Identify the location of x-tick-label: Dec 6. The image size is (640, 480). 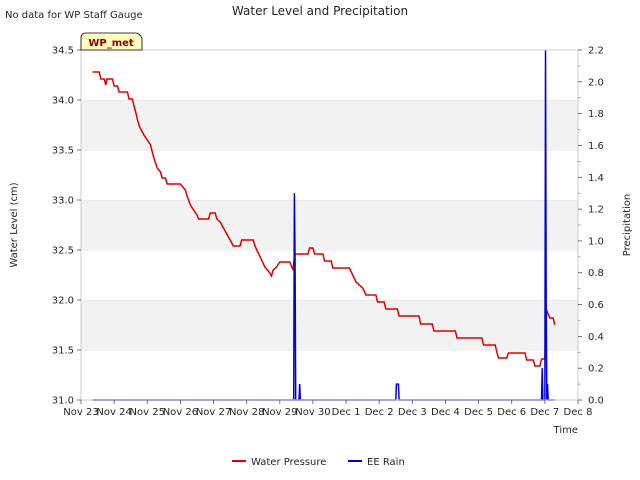
(511, 412).